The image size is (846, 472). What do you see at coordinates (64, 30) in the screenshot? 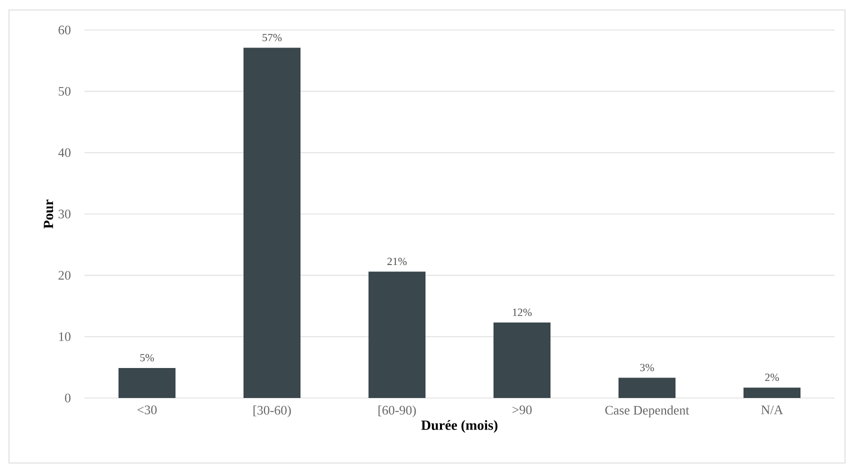
I see `y-tick-label: 60` at bounding box center [64, 30].